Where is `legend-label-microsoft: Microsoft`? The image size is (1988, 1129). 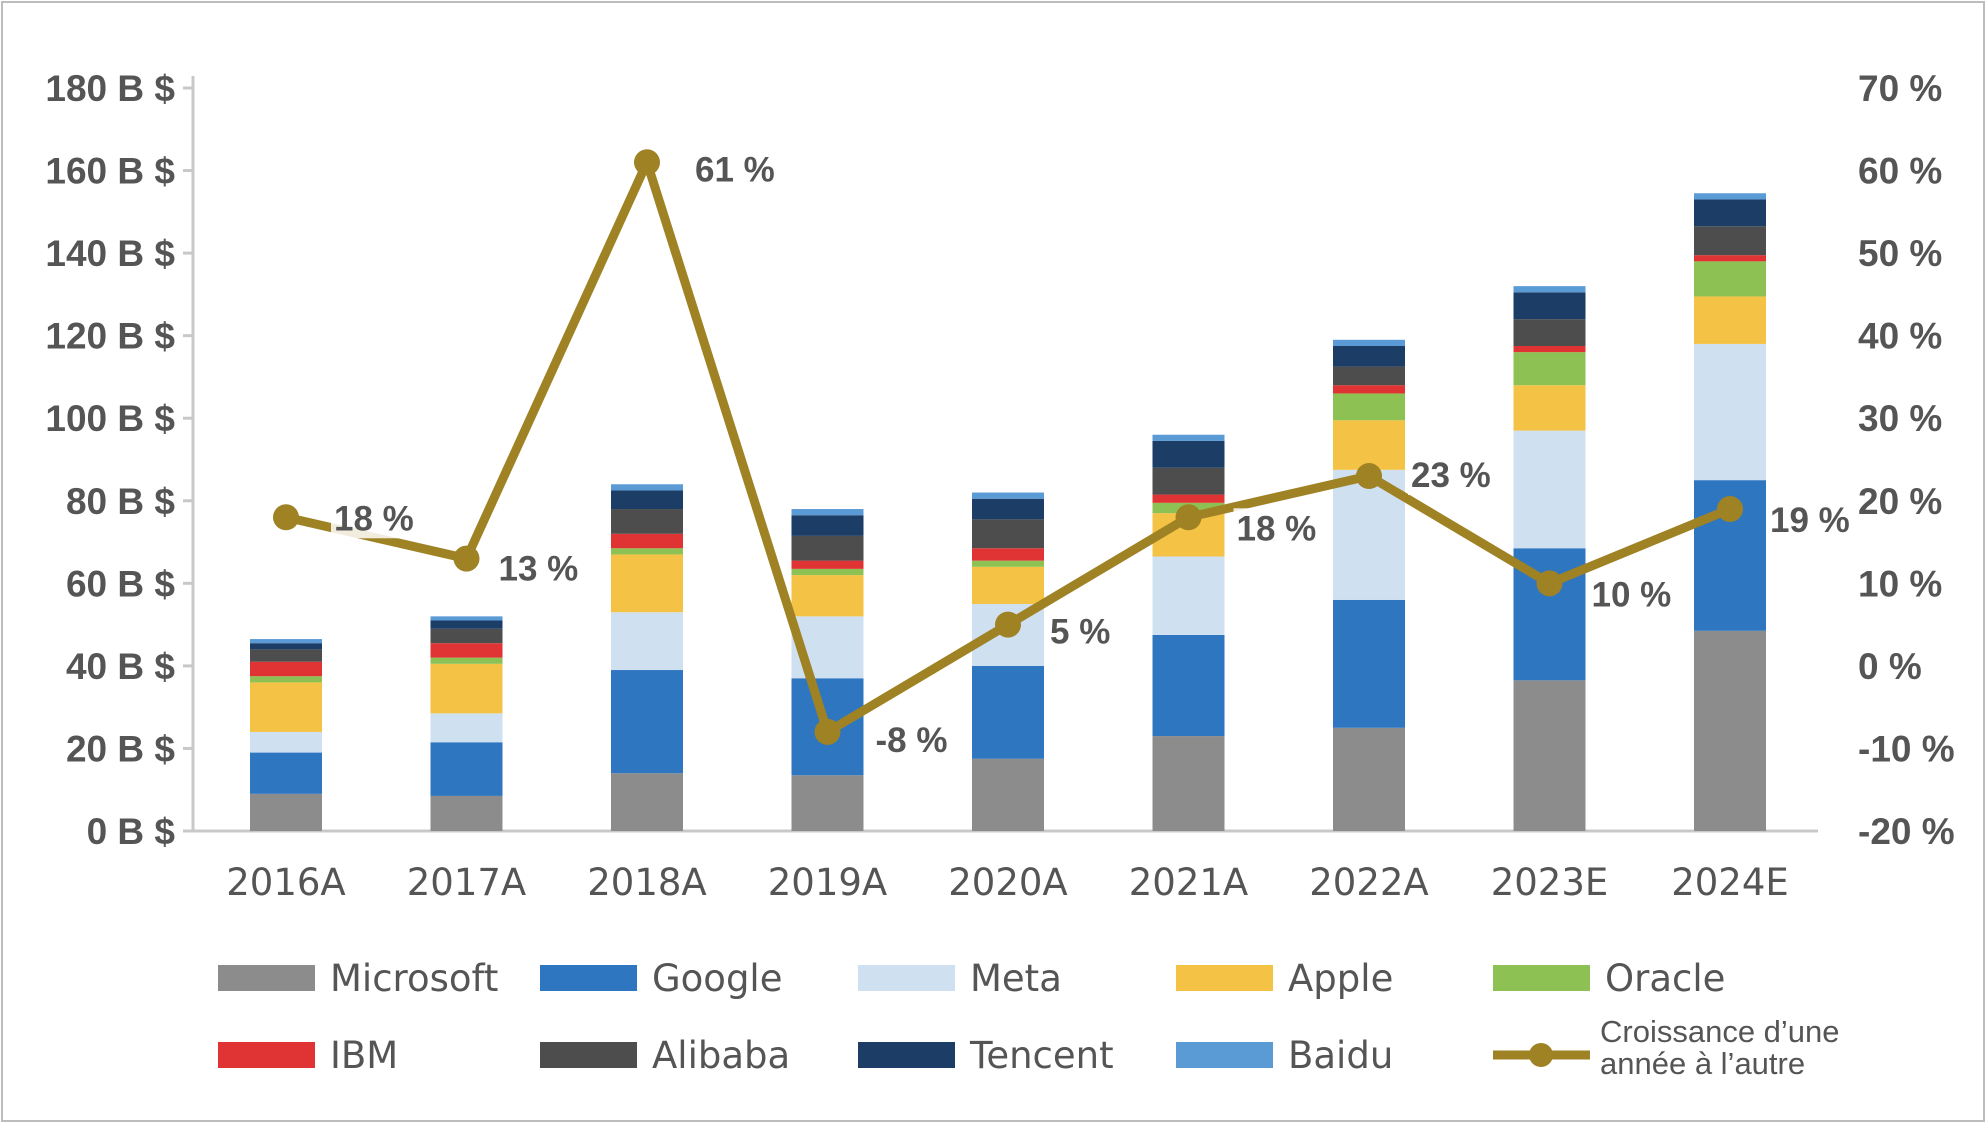 legend-label-microsoft: Microsoft is located at coordinates (414, 978).